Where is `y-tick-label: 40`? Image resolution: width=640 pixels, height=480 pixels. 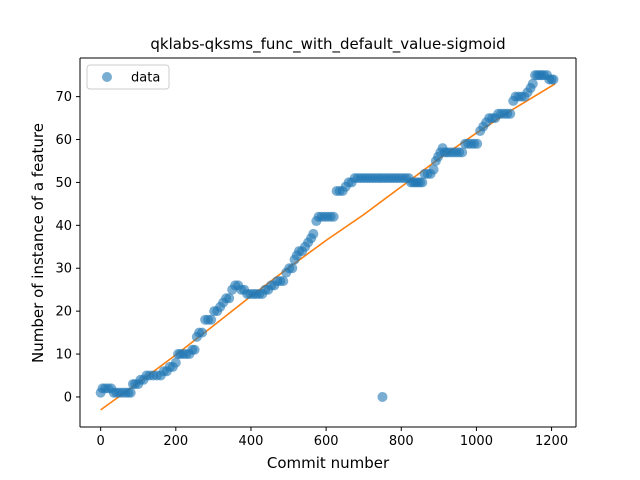 y-tick-label: 40 is located at coordinates (63, 226).